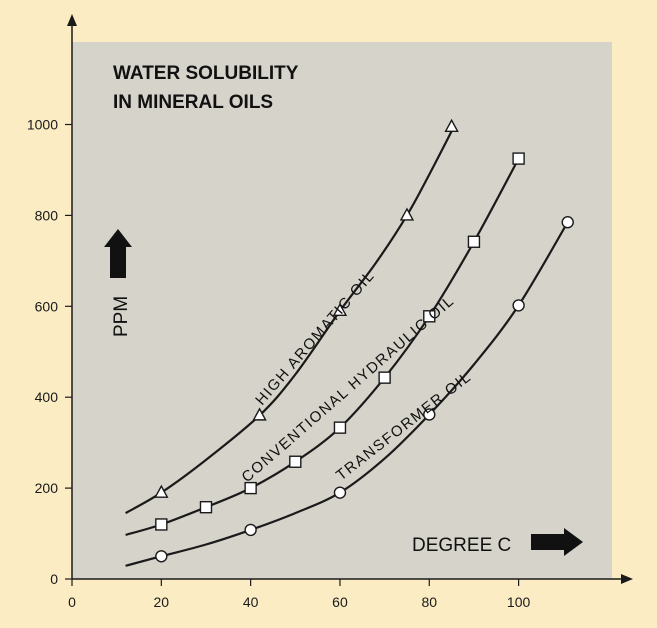 This screenshot has height=628, width=657. What do you see at coordinates (47, 306) in the screenshot?
I see `y-tick-label: 600` at bounding box center [47, 306].